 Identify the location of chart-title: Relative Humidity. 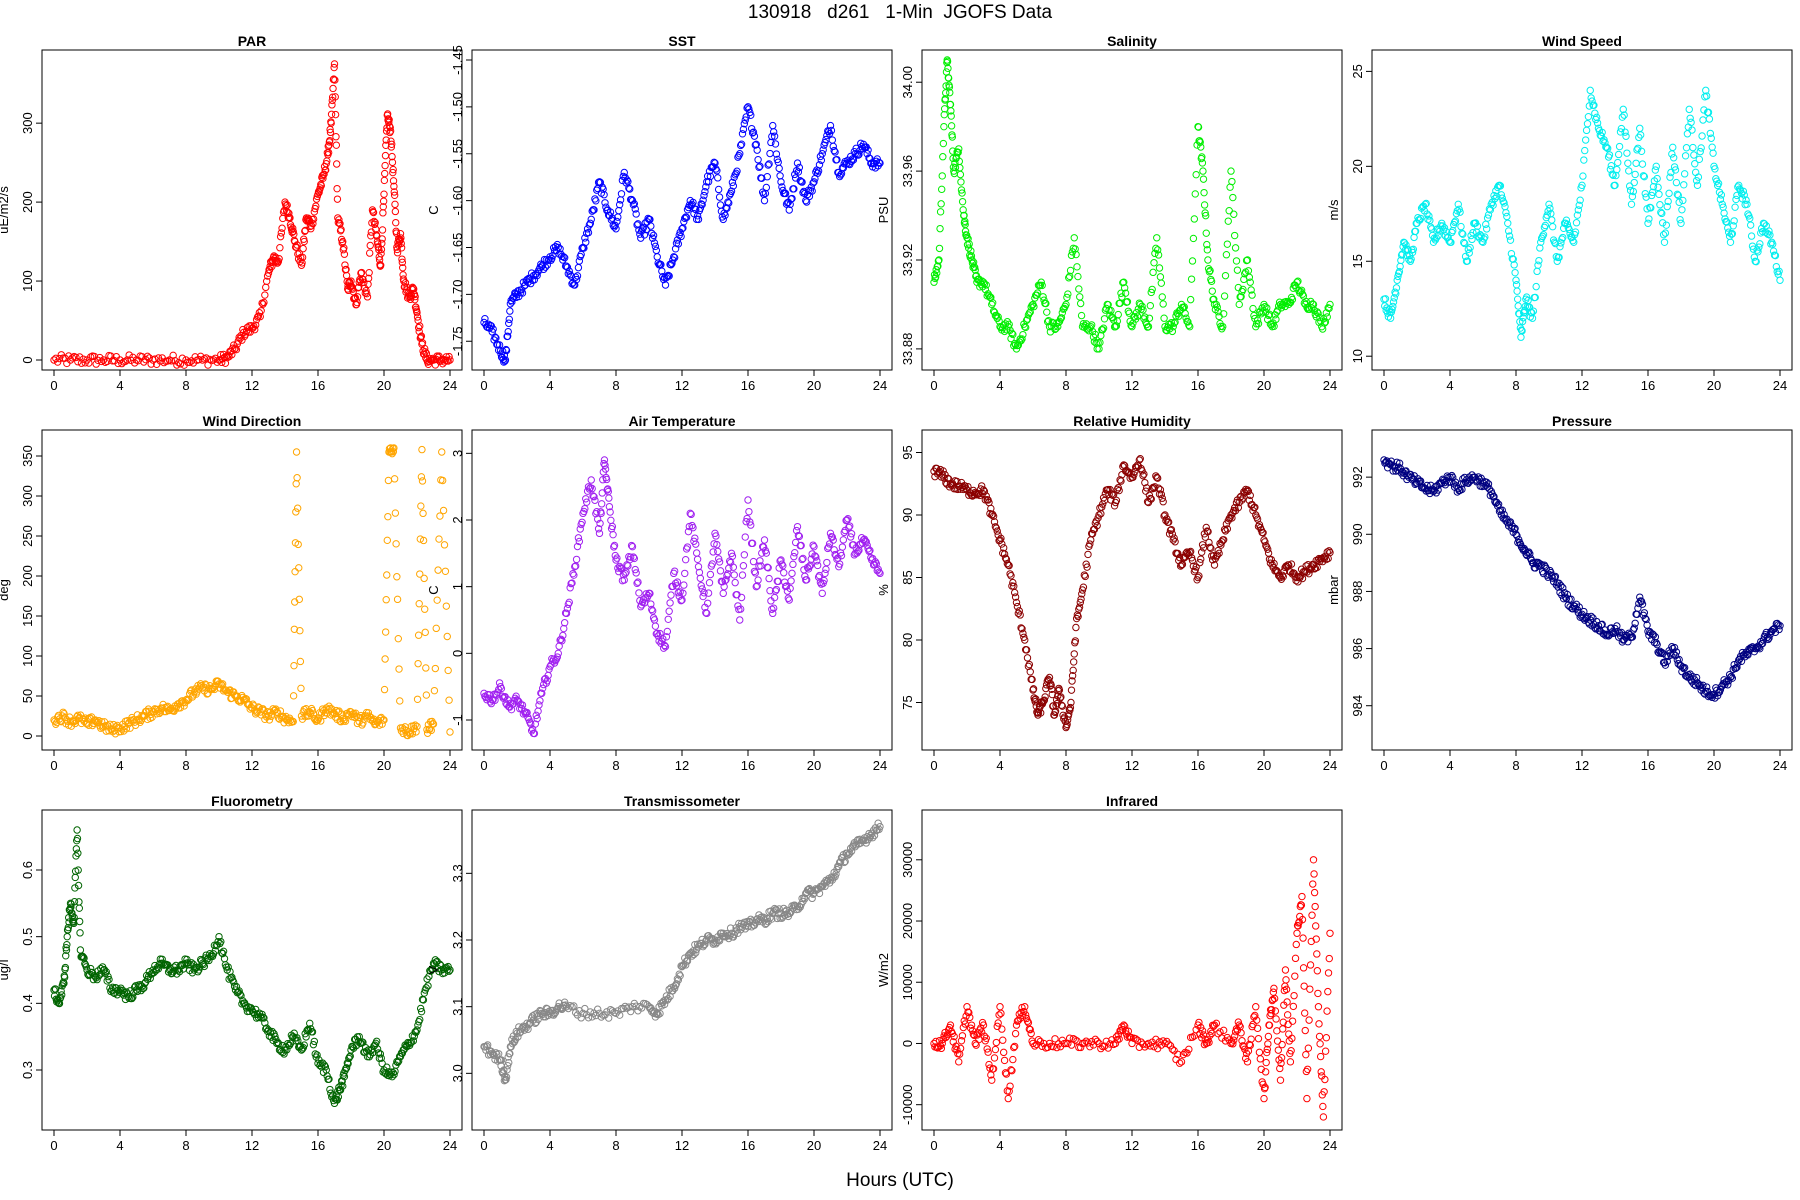
(1132, 421).